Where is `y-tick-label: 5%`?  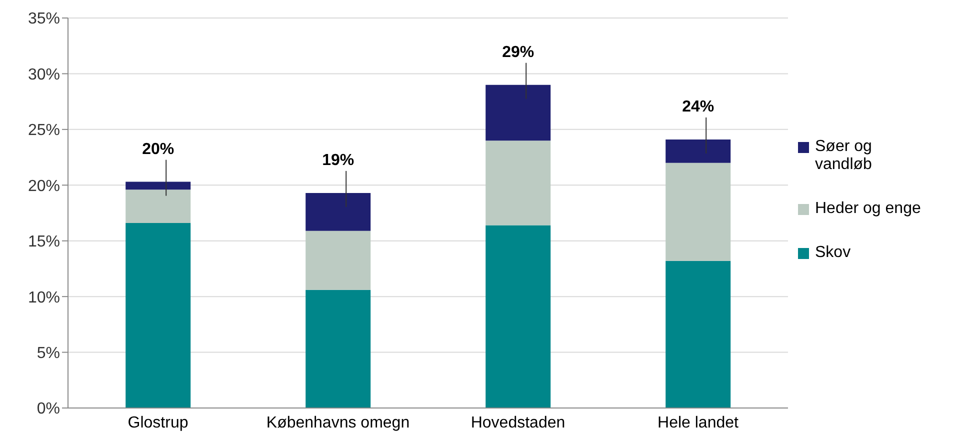 y-tick-label: 5% is located at coordinates (48, 353).